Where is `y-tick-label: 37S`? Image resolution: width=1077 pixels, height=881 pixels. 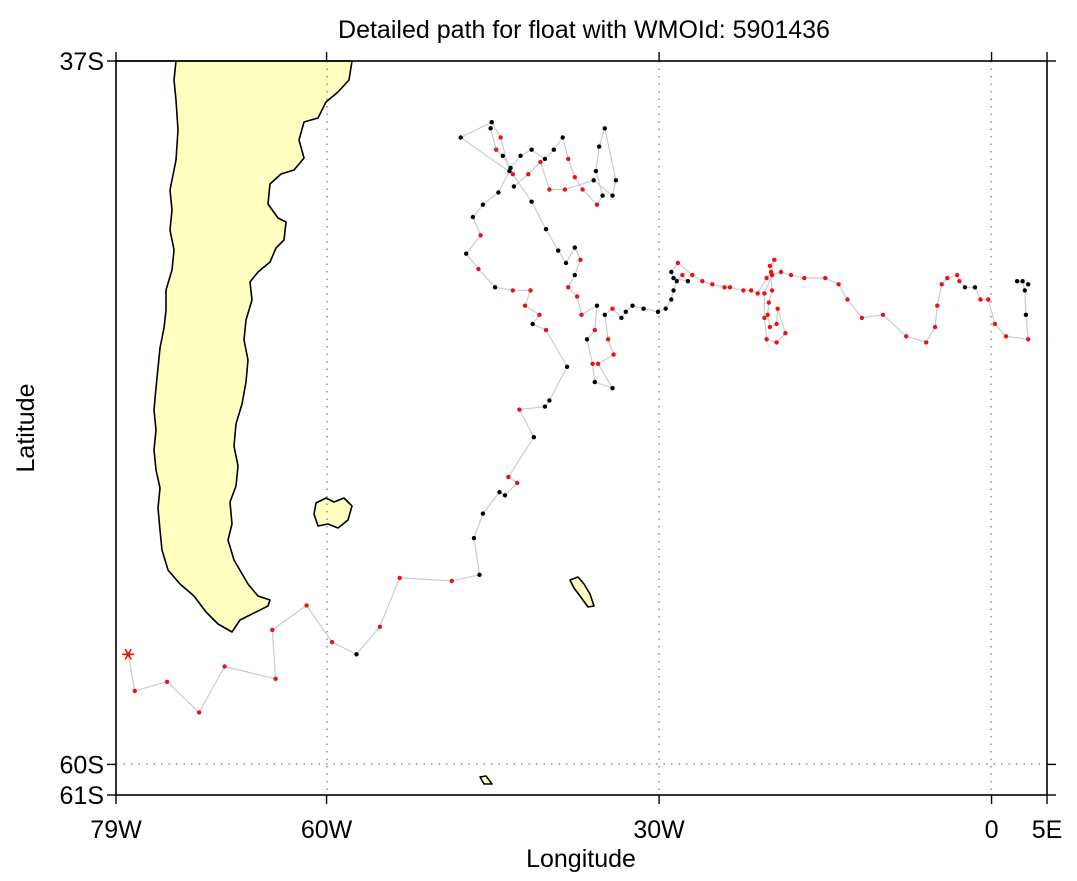
y-tick-label: 37S is located at coordinates (82, 62).